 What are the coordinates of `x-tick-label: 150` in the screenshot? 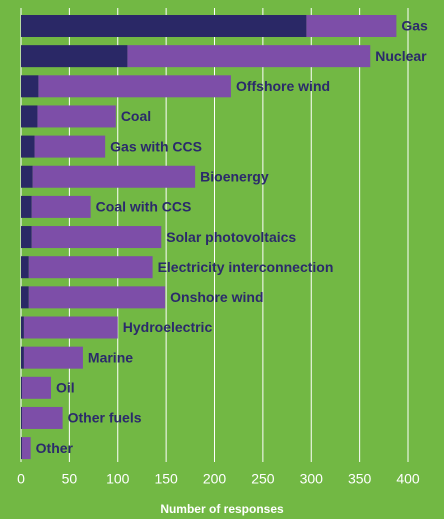 It's located at (166, 479).